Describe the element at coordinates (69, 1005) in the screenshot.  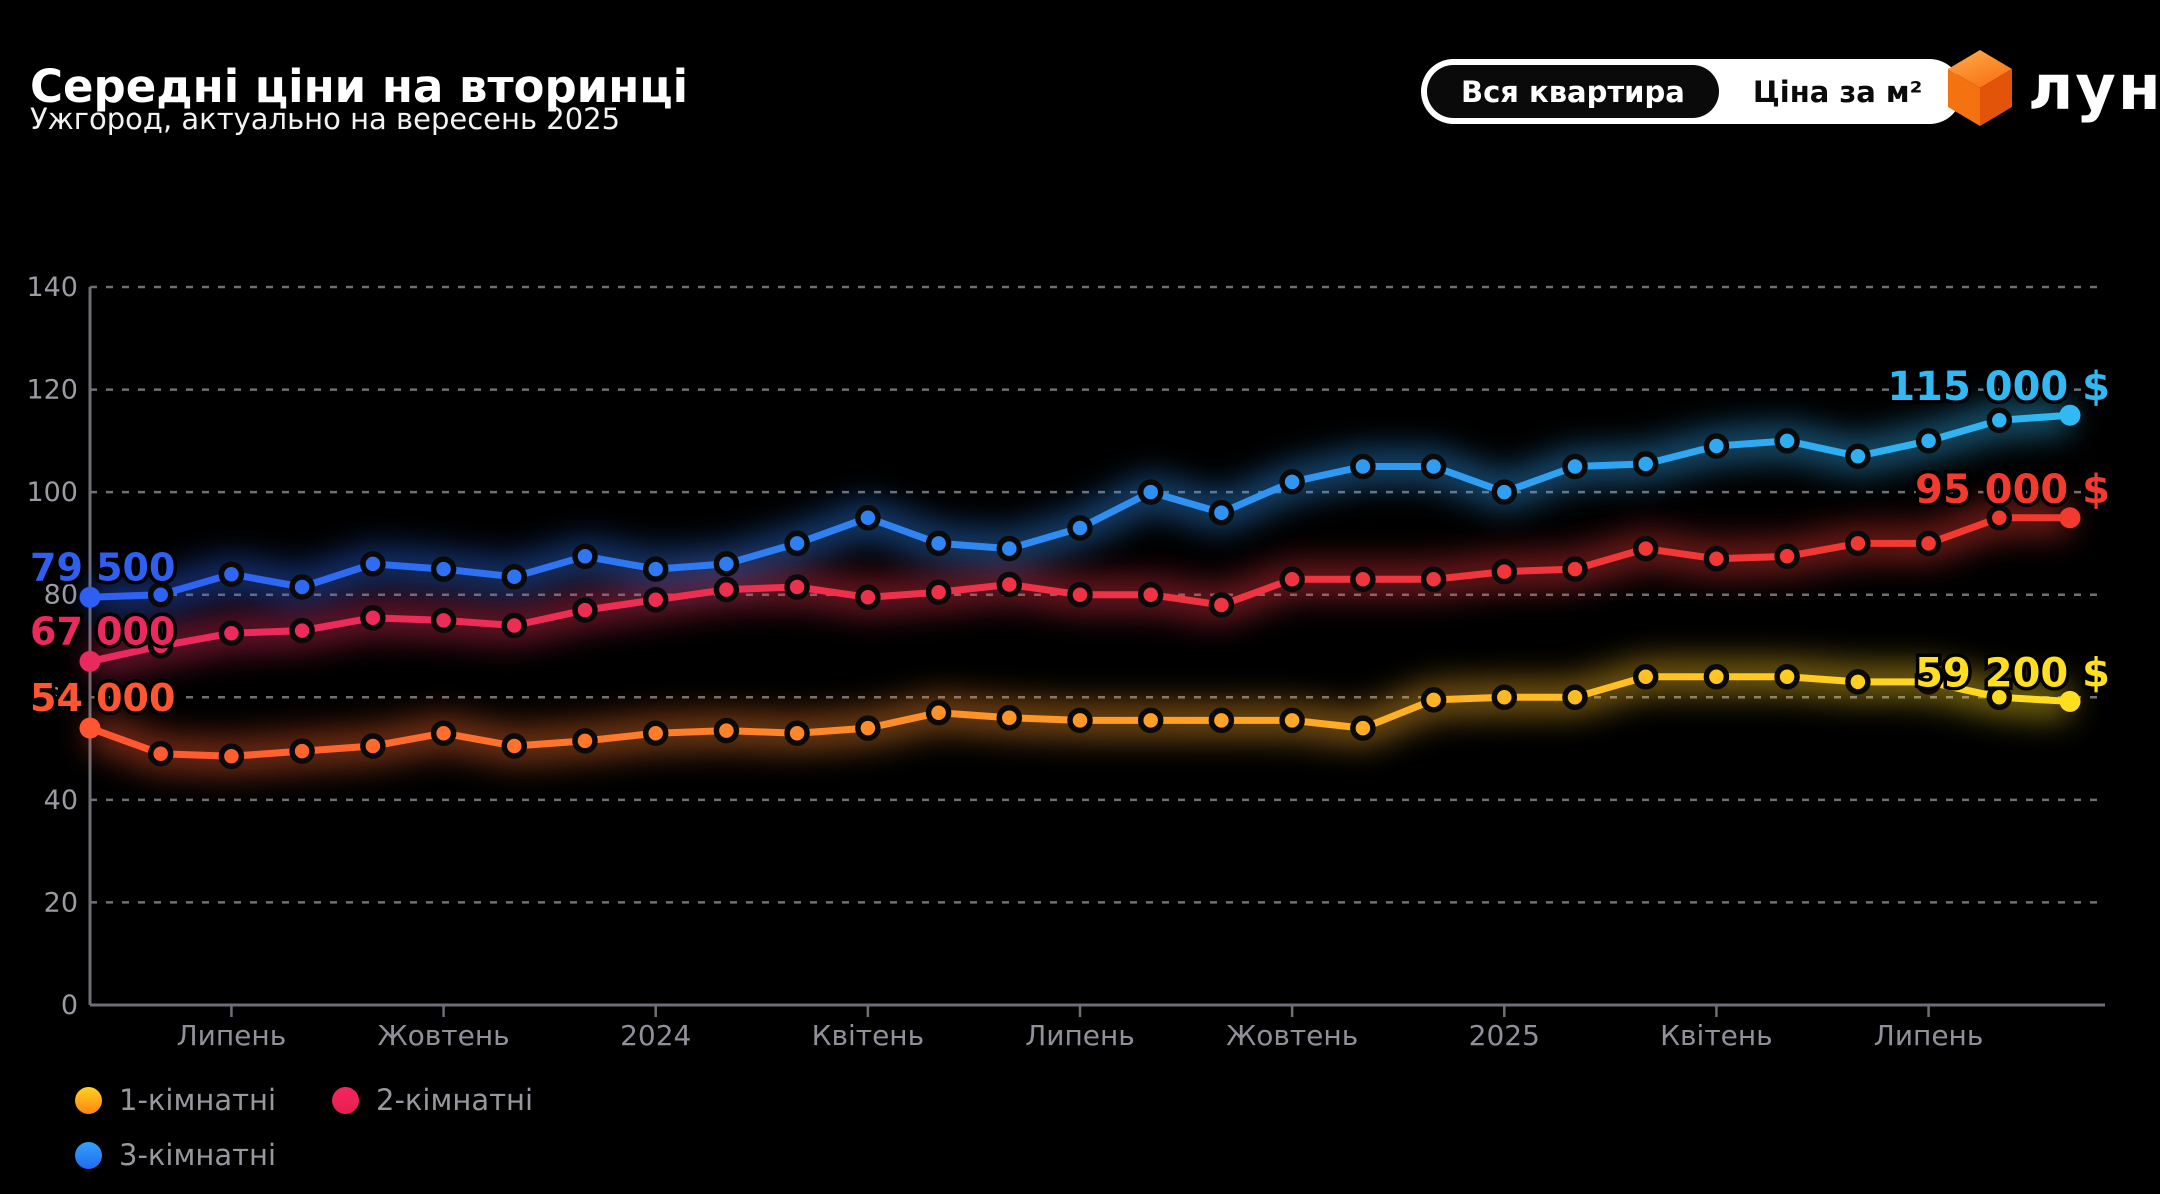
I see `svg-text: 0` at that location.